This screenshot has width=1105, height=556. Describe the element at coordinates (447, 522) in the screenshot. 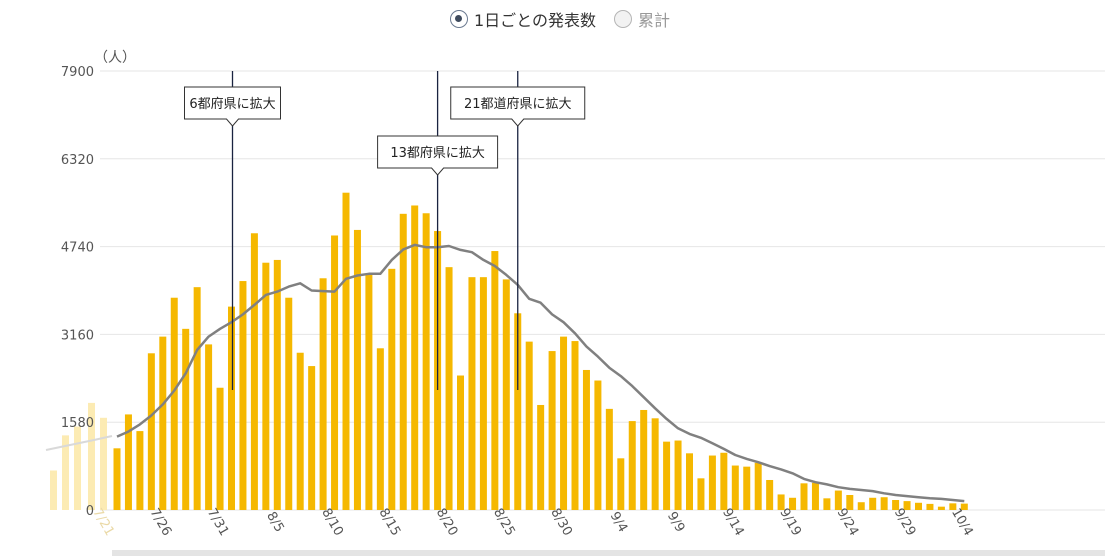

I see `x-tick-label: 8/20` at that location.